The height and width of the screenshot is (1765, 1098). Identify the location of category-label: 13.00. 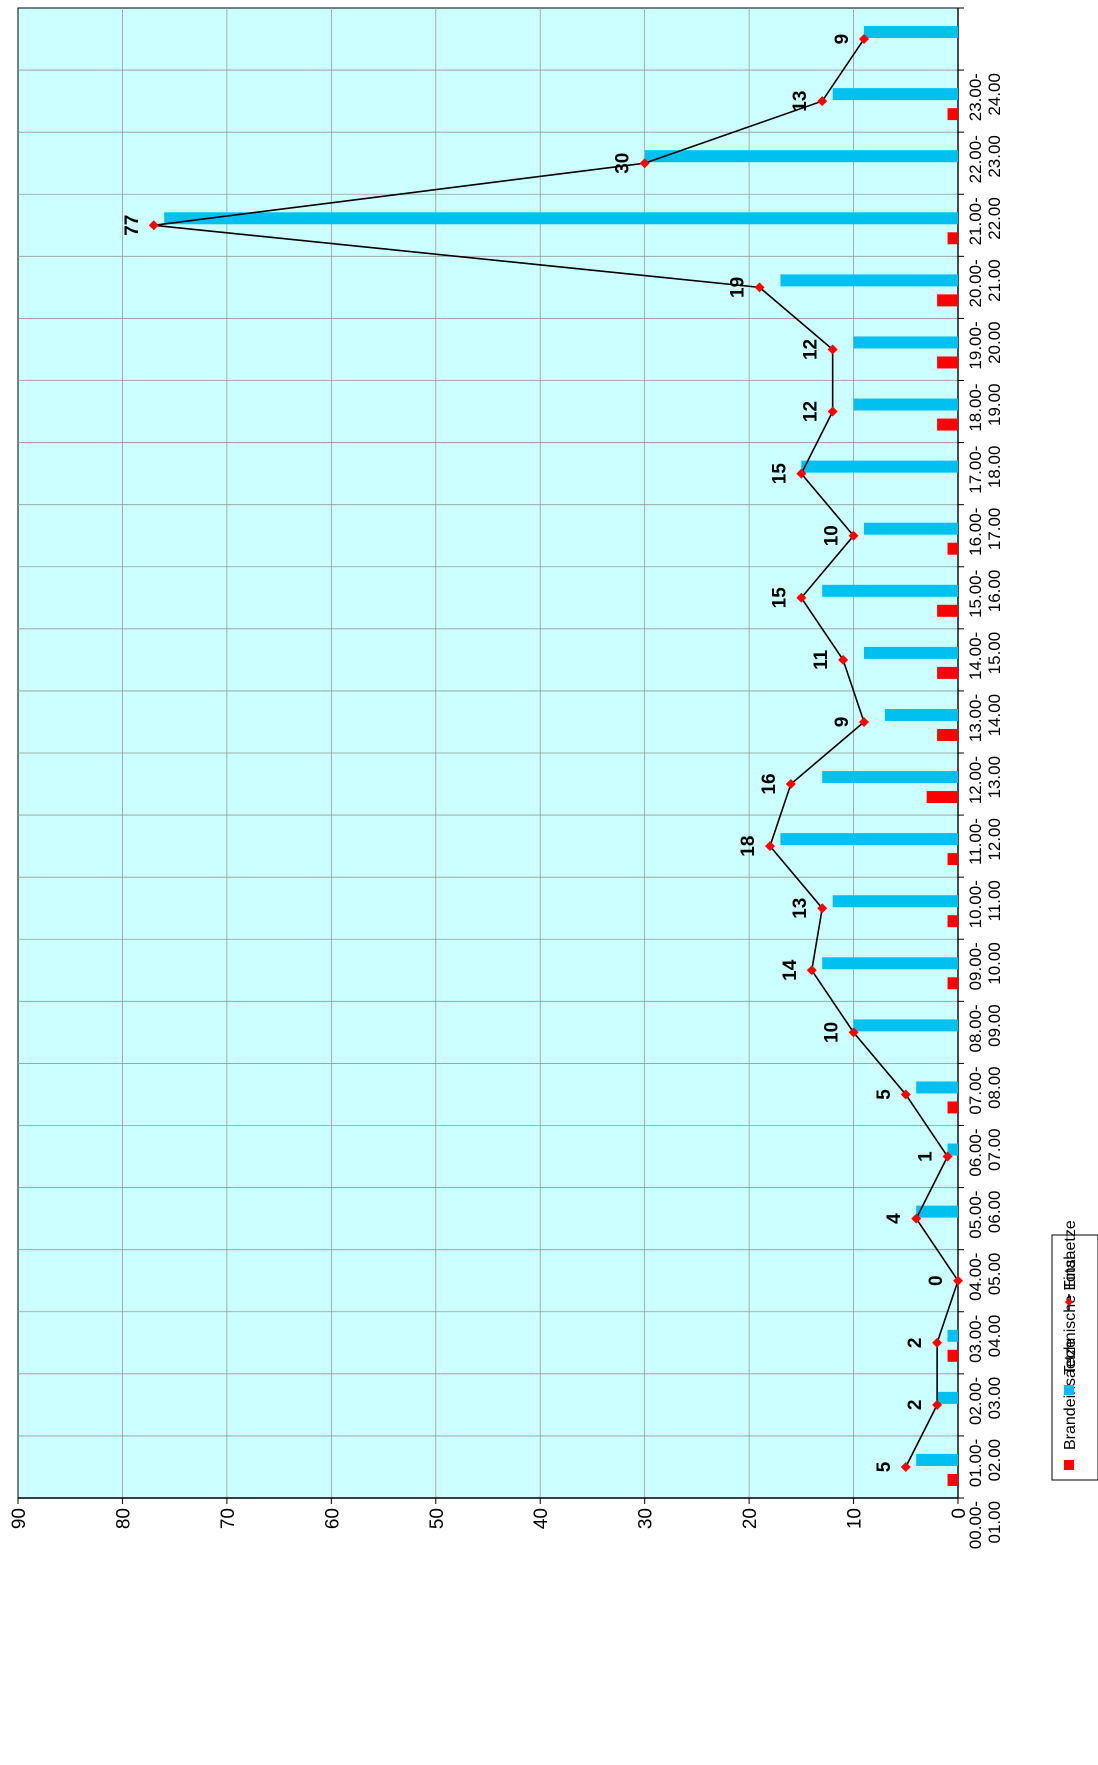
(994, 777).